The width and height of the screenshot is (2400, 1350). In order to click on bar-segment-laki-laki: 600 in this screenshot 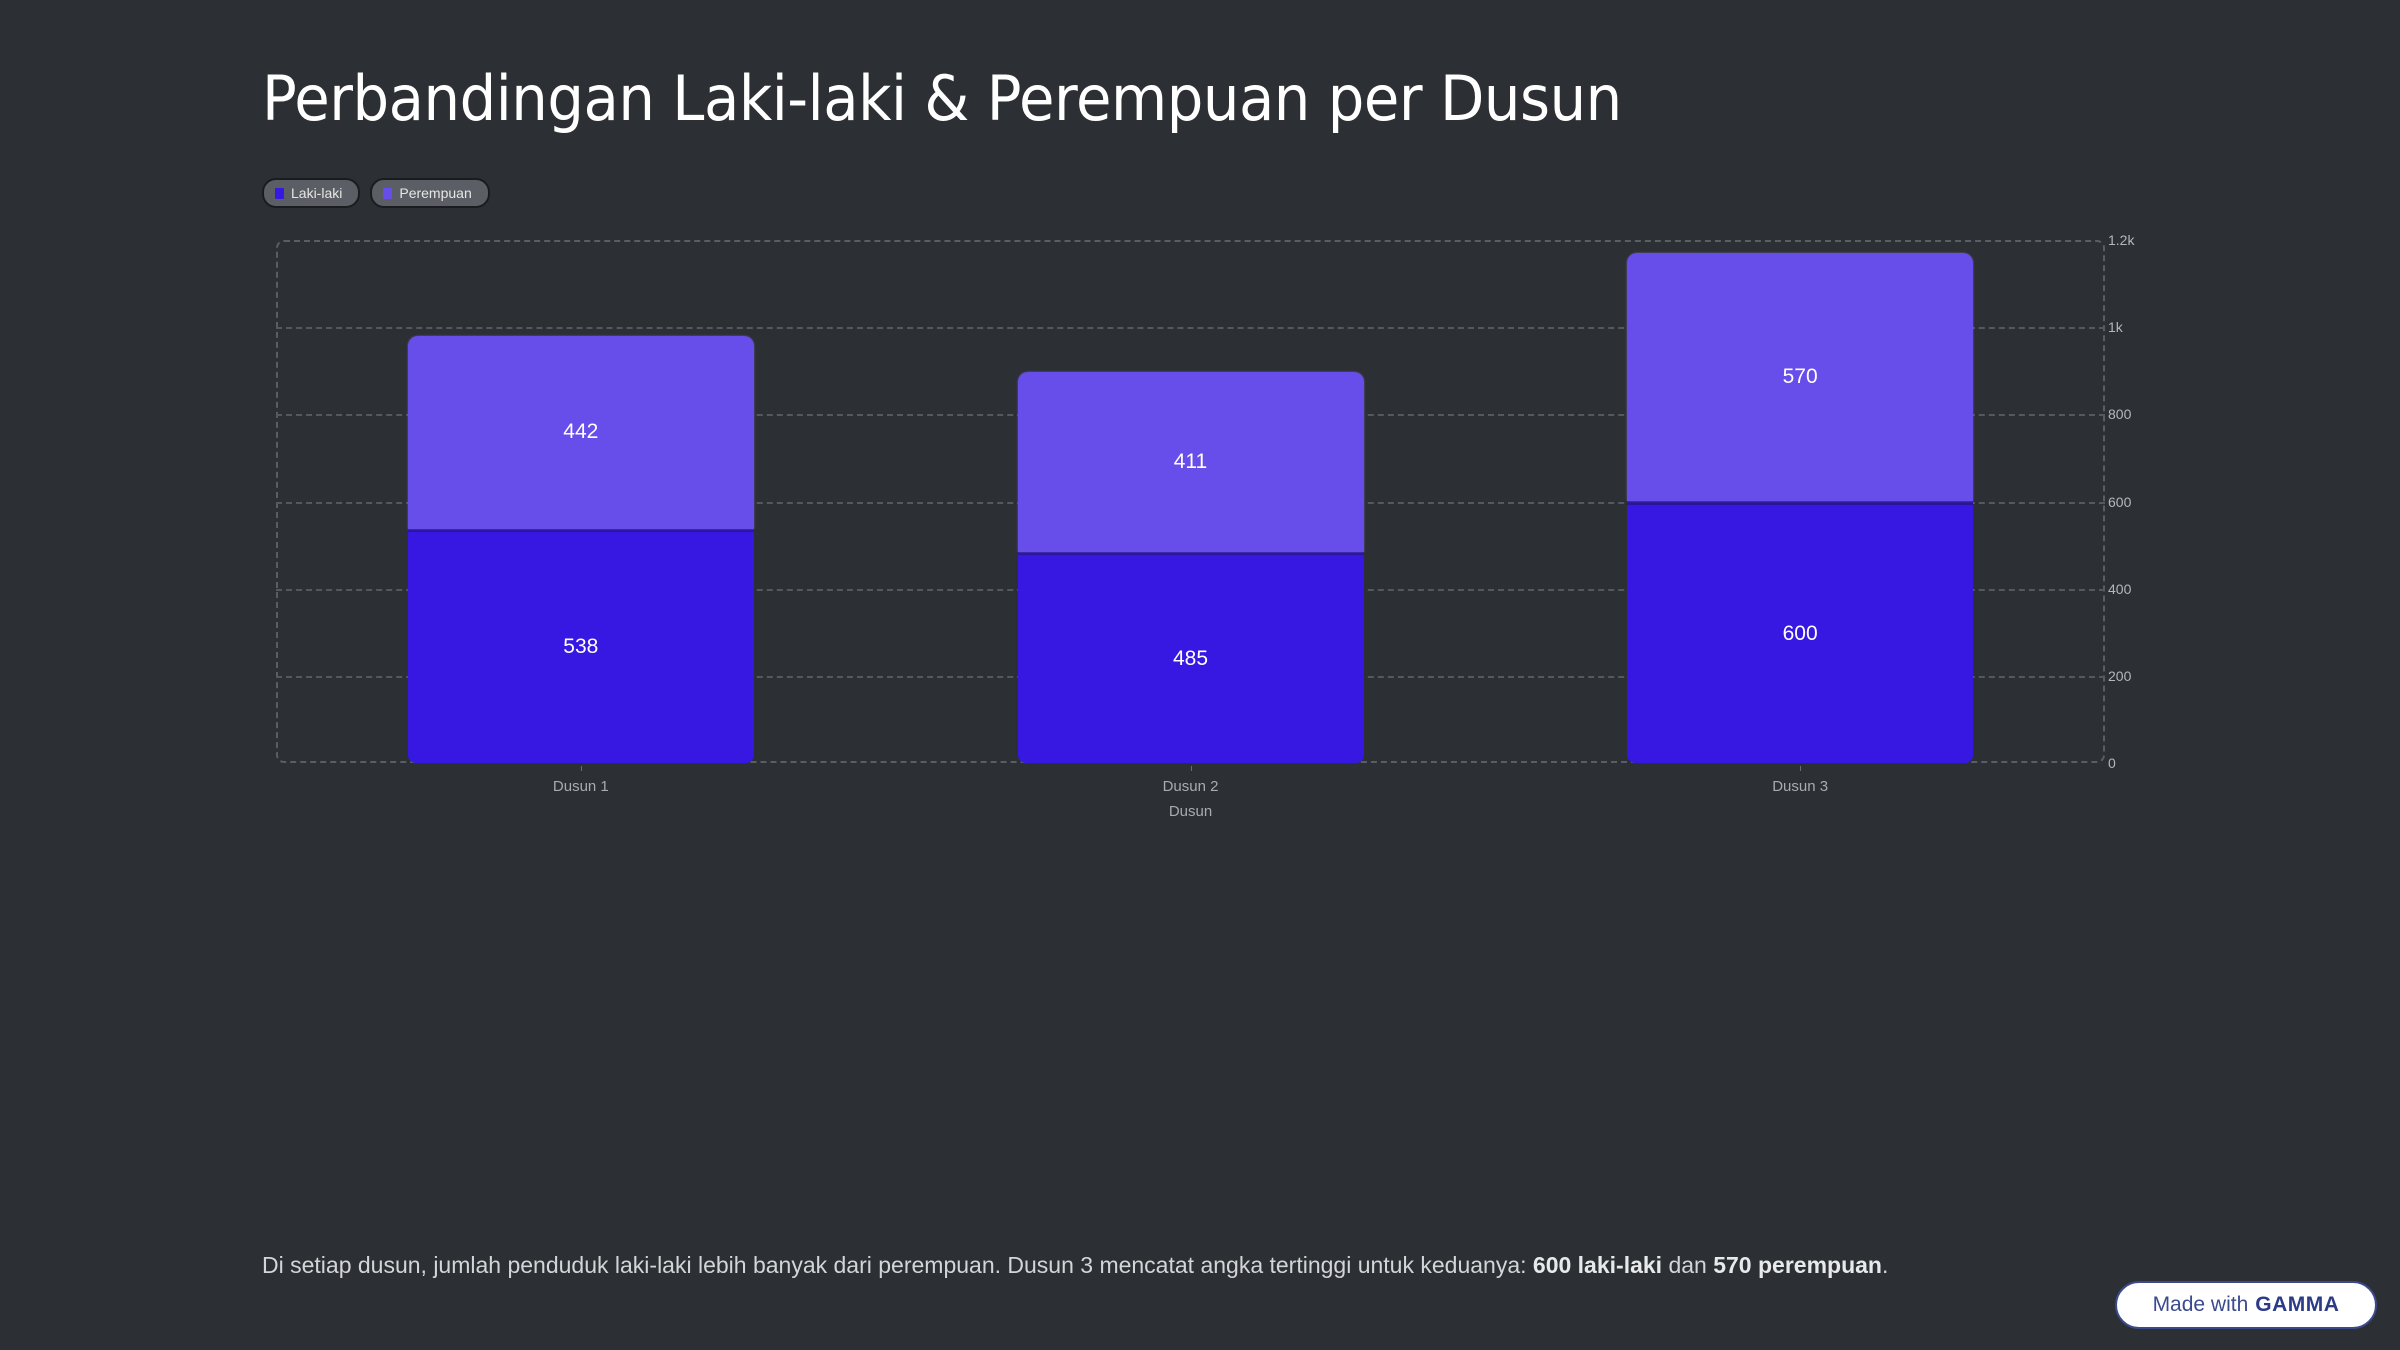, I will do `click(1800, 632)`.